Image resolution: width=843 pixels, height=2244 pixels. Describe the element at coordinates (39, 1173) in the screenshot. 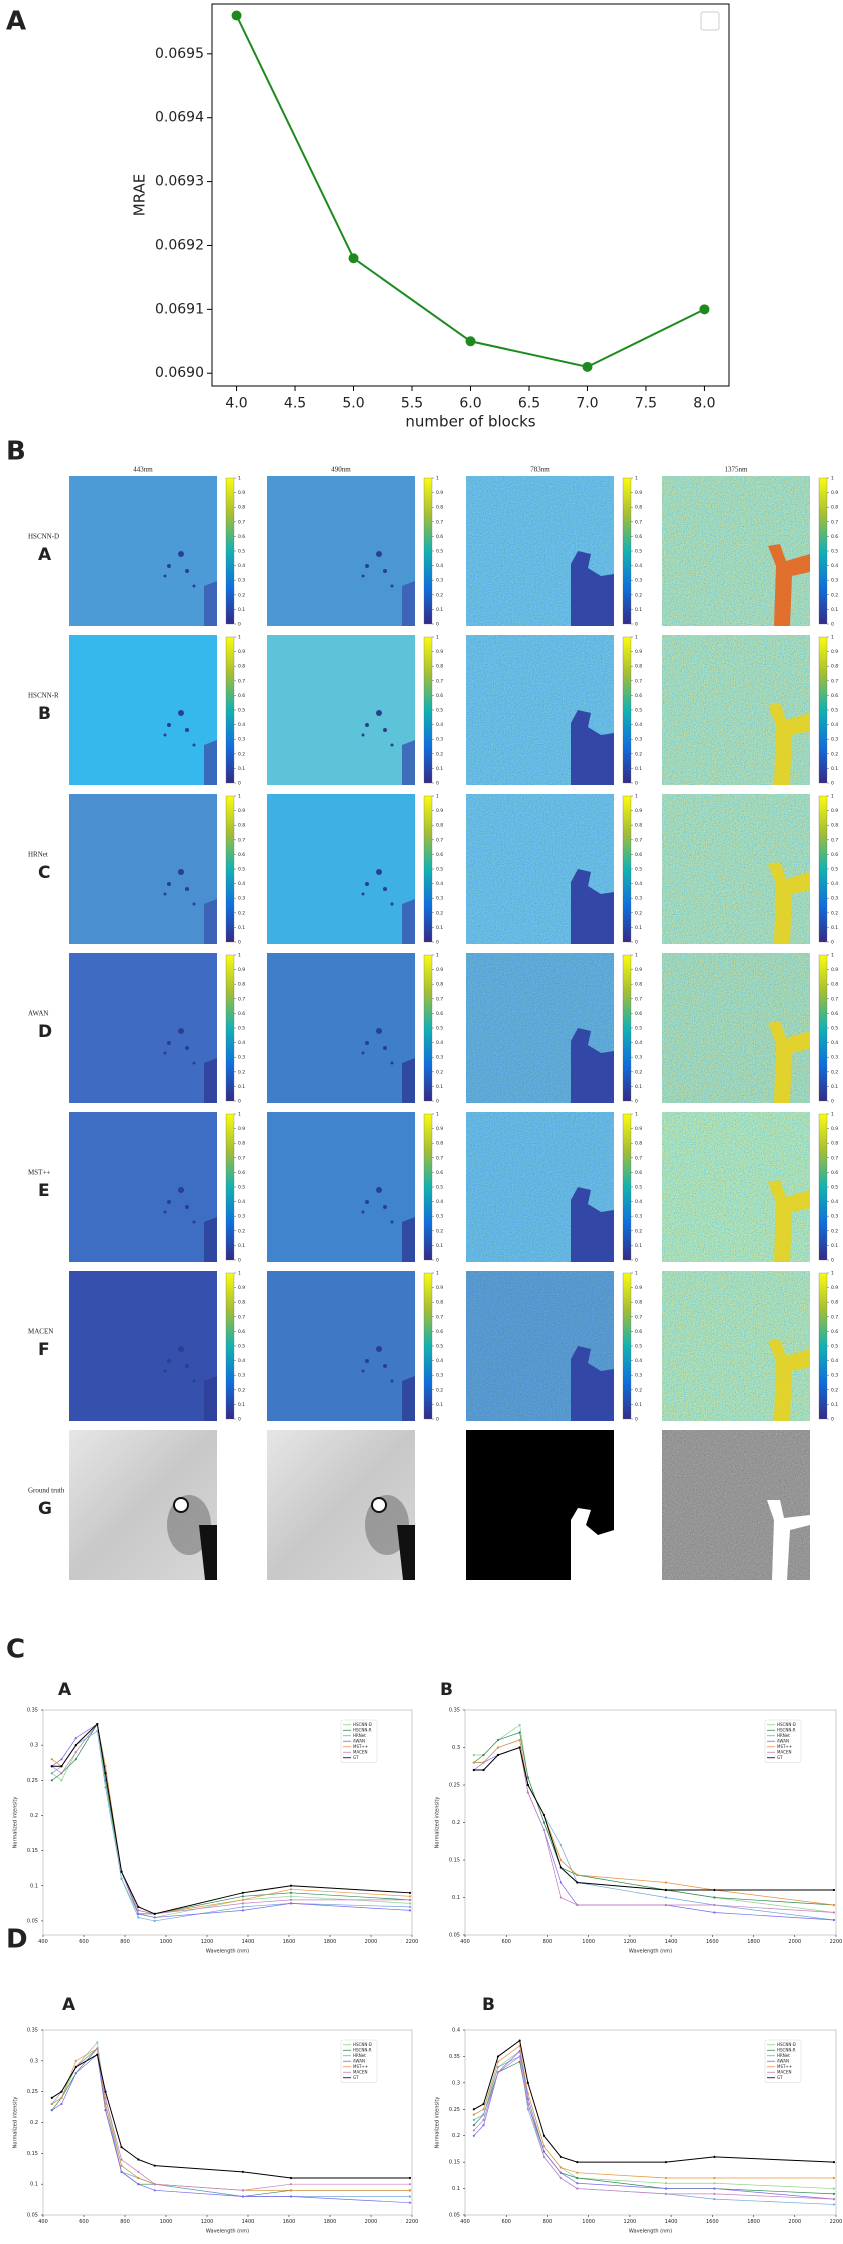

I see `row-method: MST++` at that location.